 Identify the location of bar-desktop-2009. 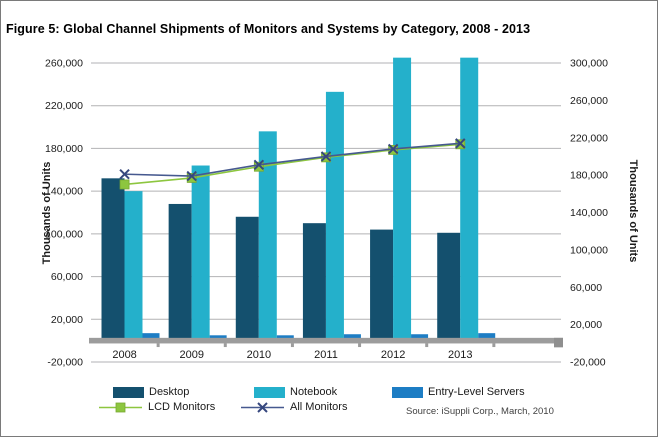
(180, 272).